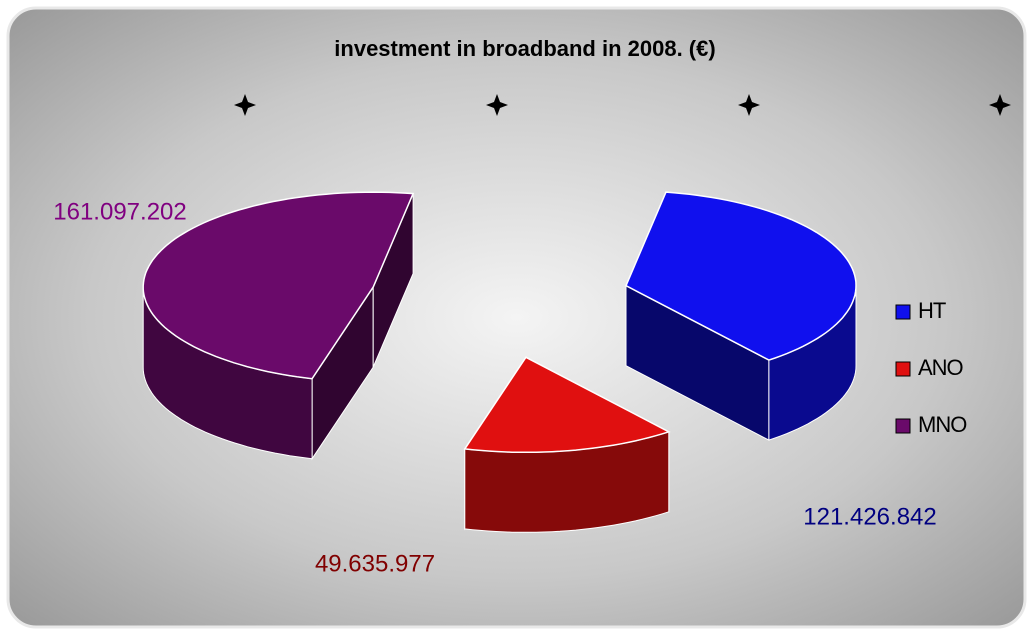  What do you see at coordinates (932, 310) in the screenshot?
I see `legend-label: HT` at bounding box center [932, 310].